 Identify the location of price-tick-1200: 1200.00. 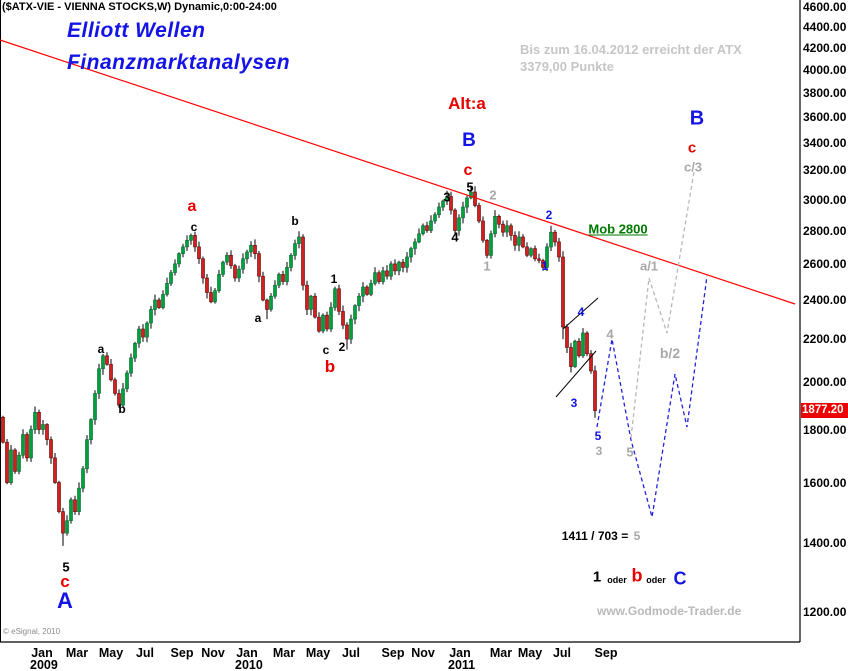
(825, 612).